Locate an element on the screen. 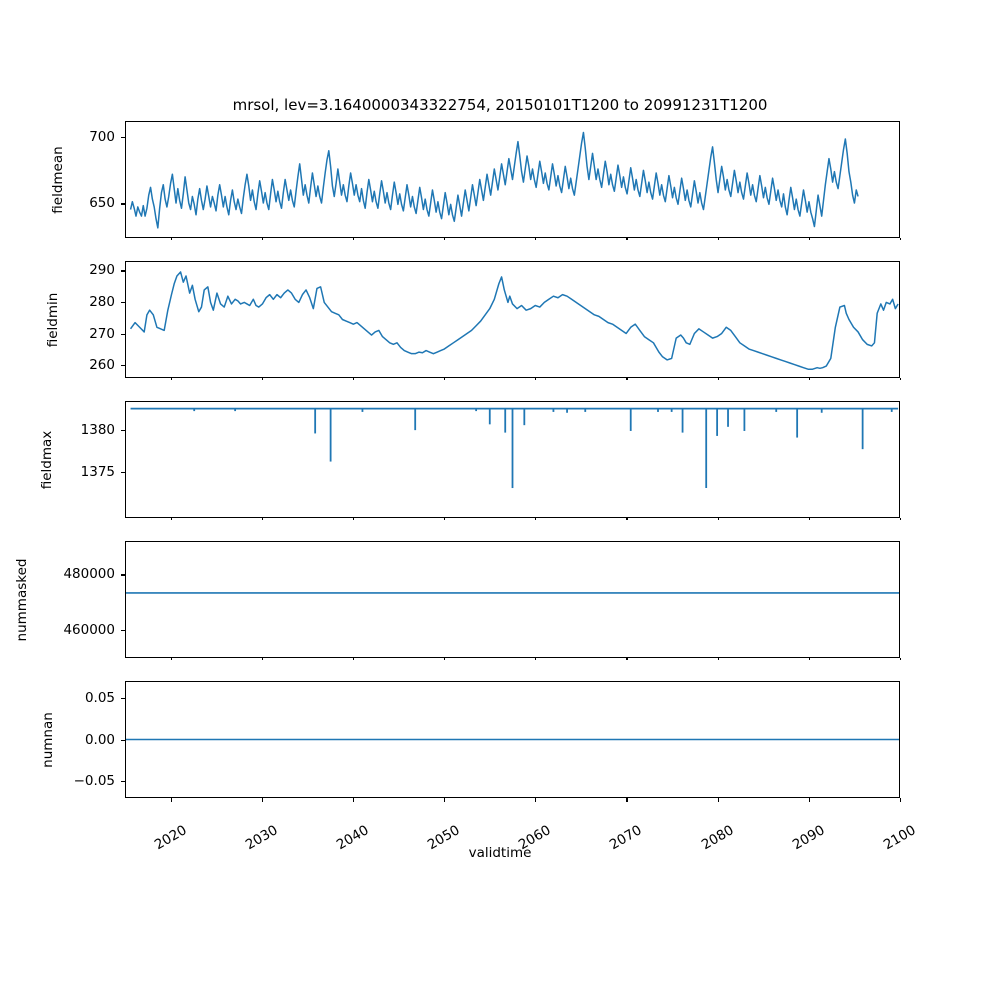  ytick-label: −0.05 is located at coordinates (94, 781).